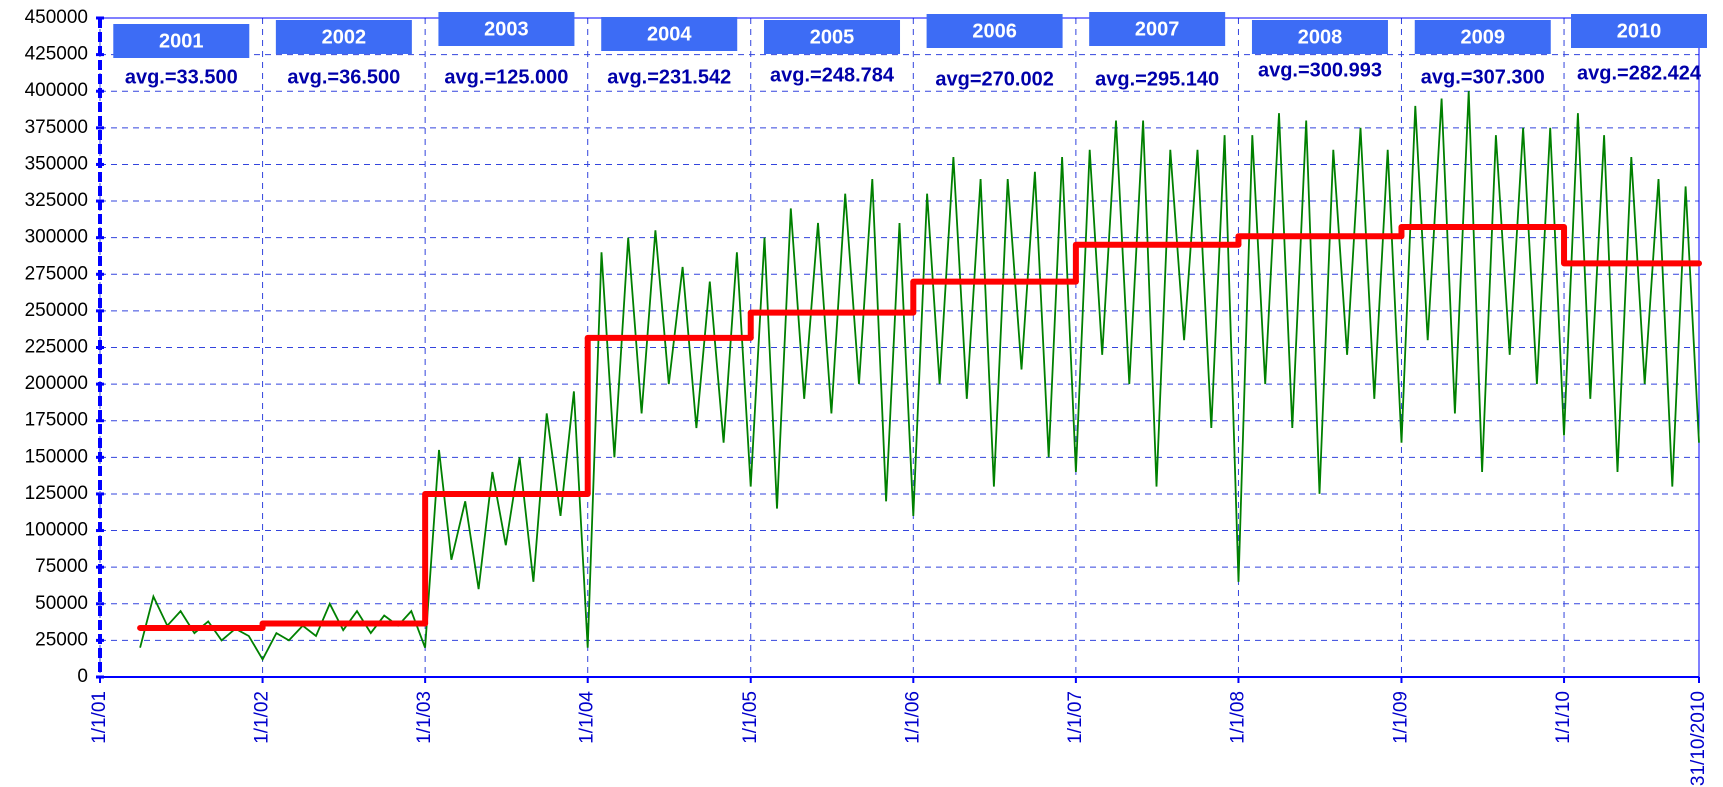 The image size is (1723, 787). Describe the element at coordinates (56, 127) in the screenshot. I see `y-tick-label: 375000` at that location.